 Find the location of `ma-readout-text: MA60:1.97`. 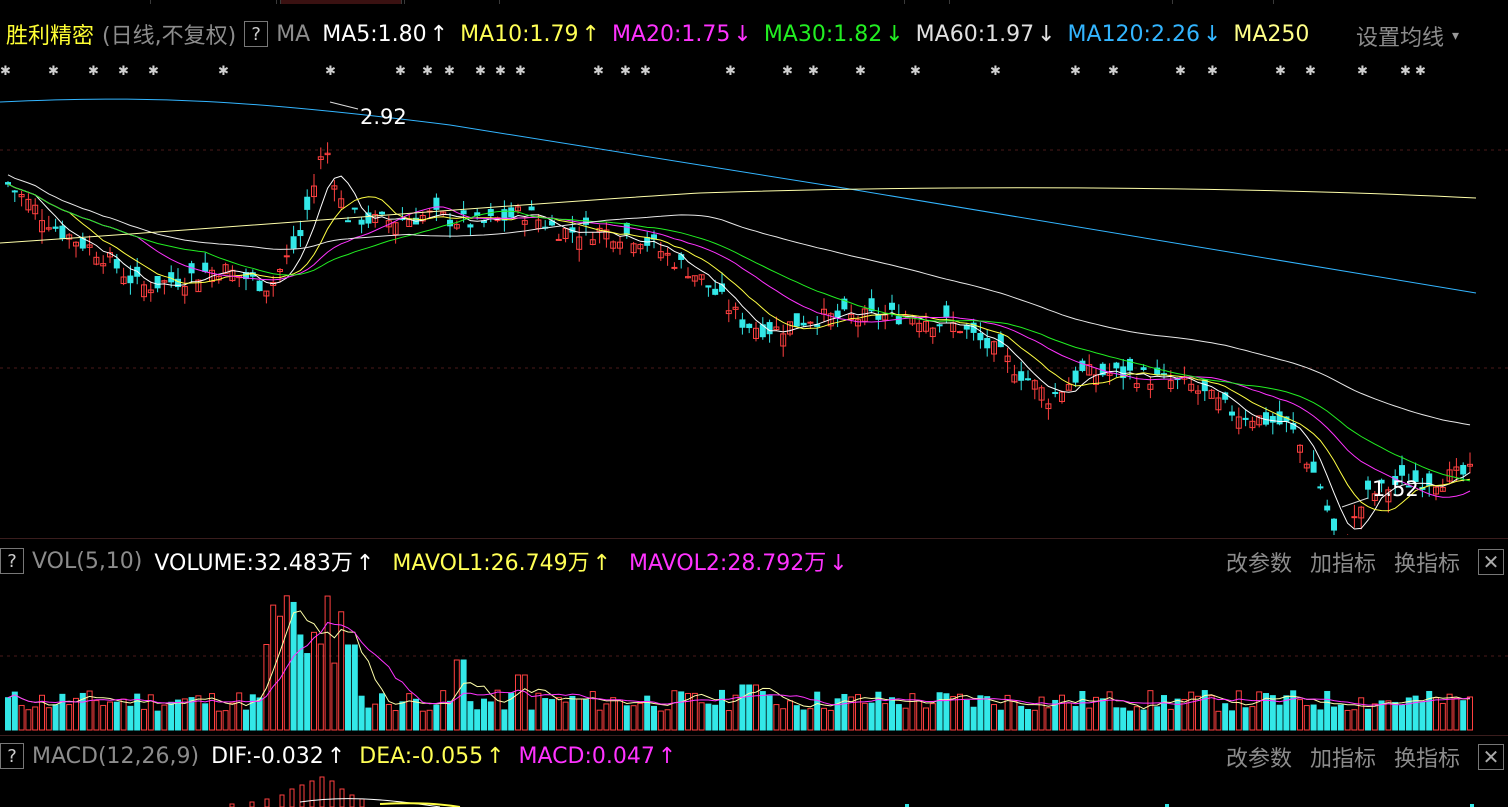

ma-readout-text: MA60:1.97 is located at coordinates (975, 34).